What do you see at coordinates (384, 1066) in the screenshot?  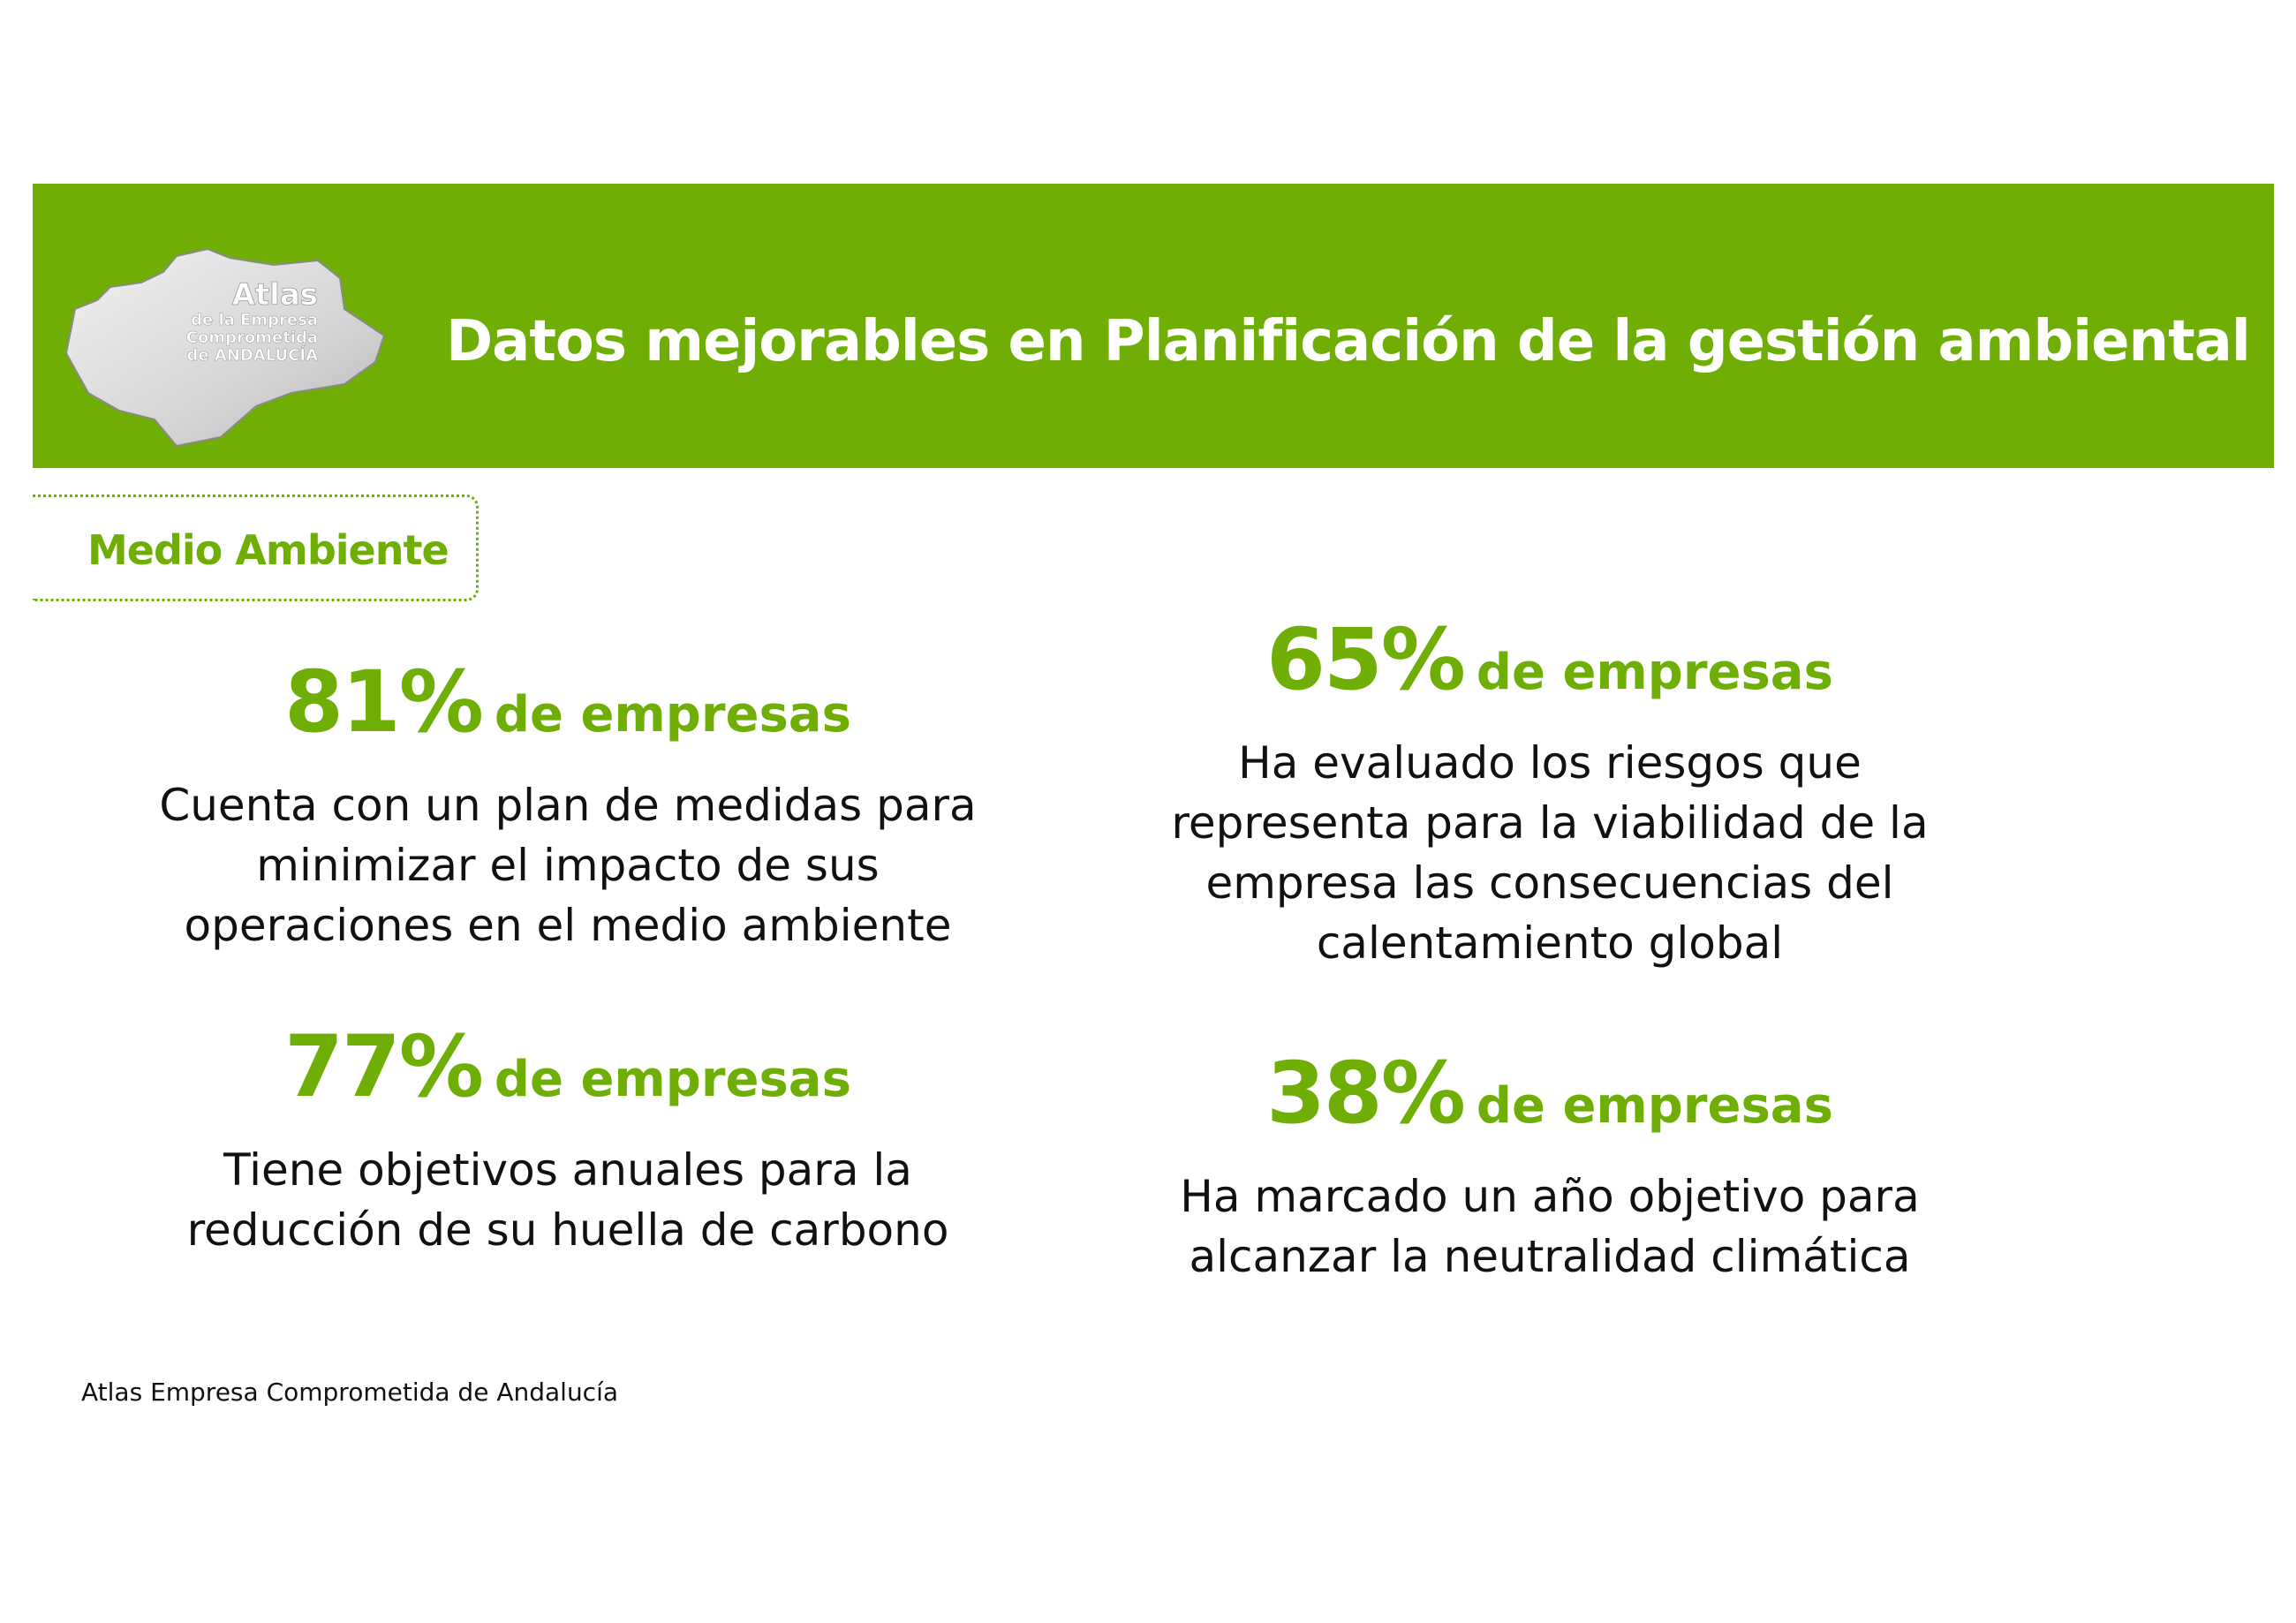 I see `stat-value: 77%` at bounding box center [384, 1066].